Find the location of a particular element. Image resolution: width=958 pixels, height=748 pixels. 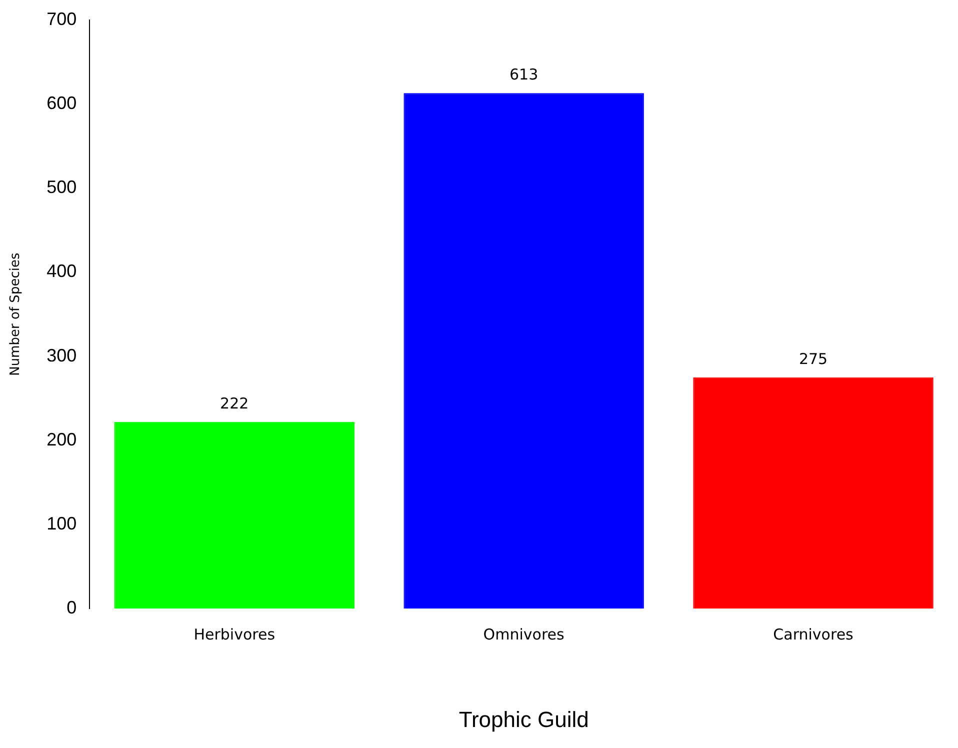

x-tick-label: Herbivores is located at coordinates (235, 634).